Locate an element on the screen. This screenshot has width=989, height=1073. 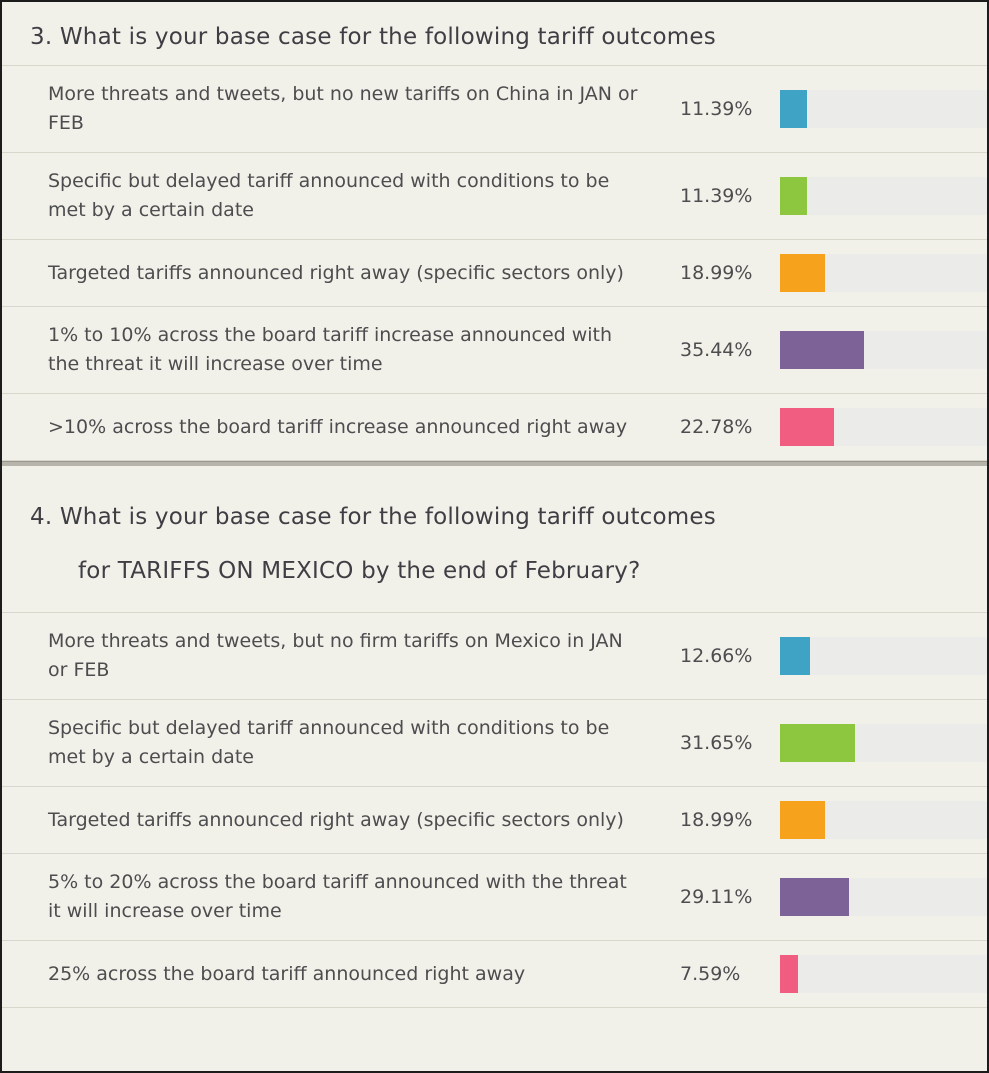
answer-percent: 22.78% is located at coordinates (716, 427).